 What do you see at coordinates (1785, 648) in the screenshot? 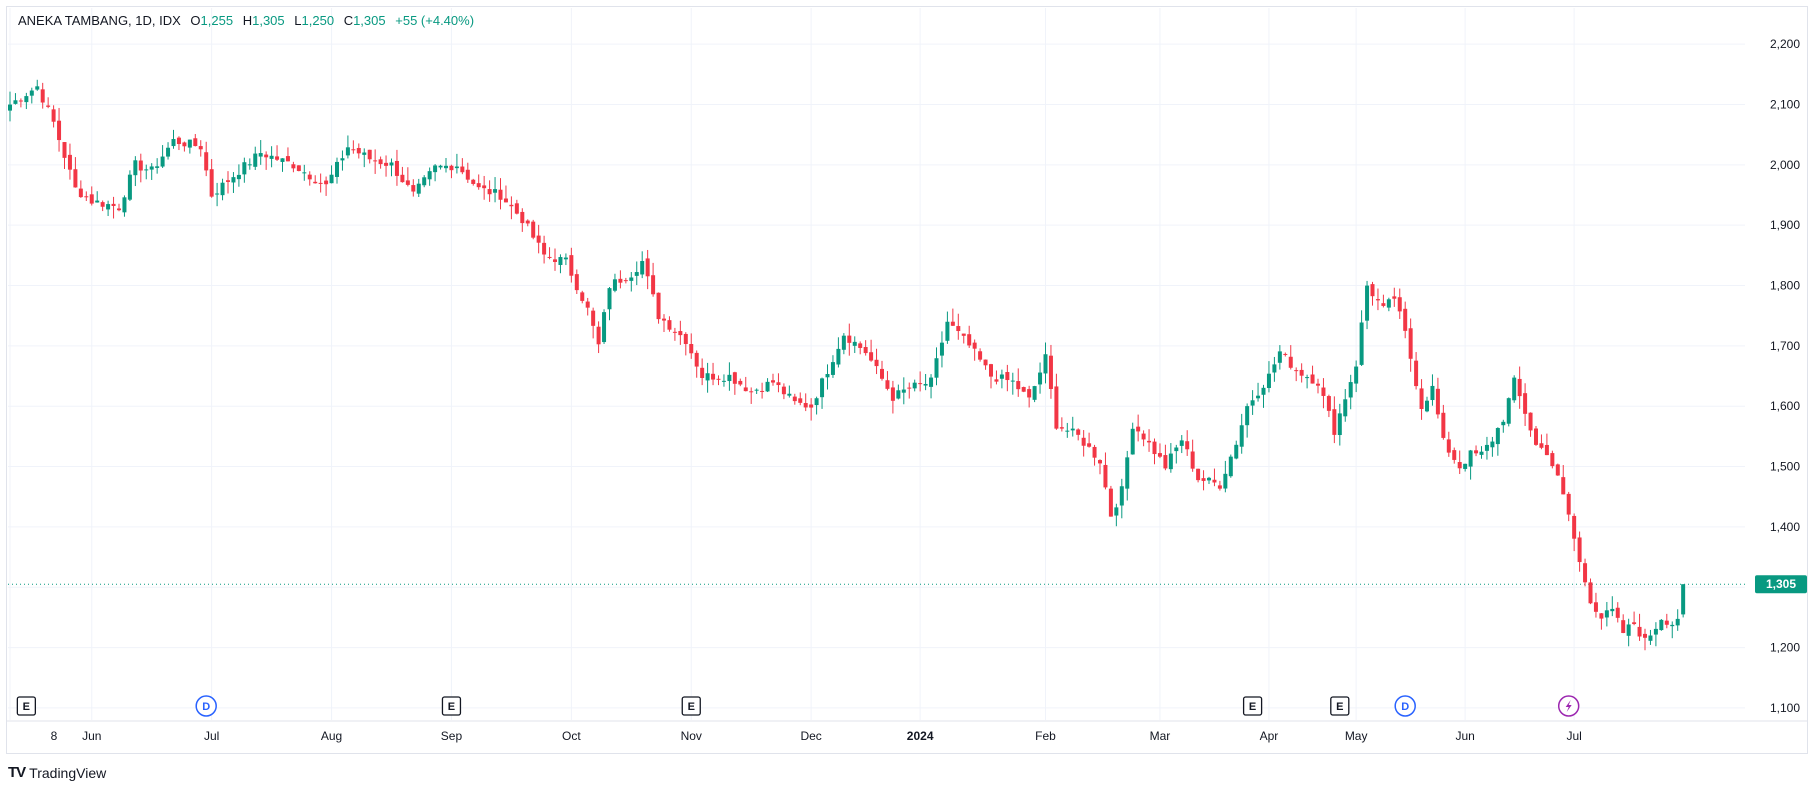
I see `y-tick-label: 1,200` at bounding box center [1785, 648].